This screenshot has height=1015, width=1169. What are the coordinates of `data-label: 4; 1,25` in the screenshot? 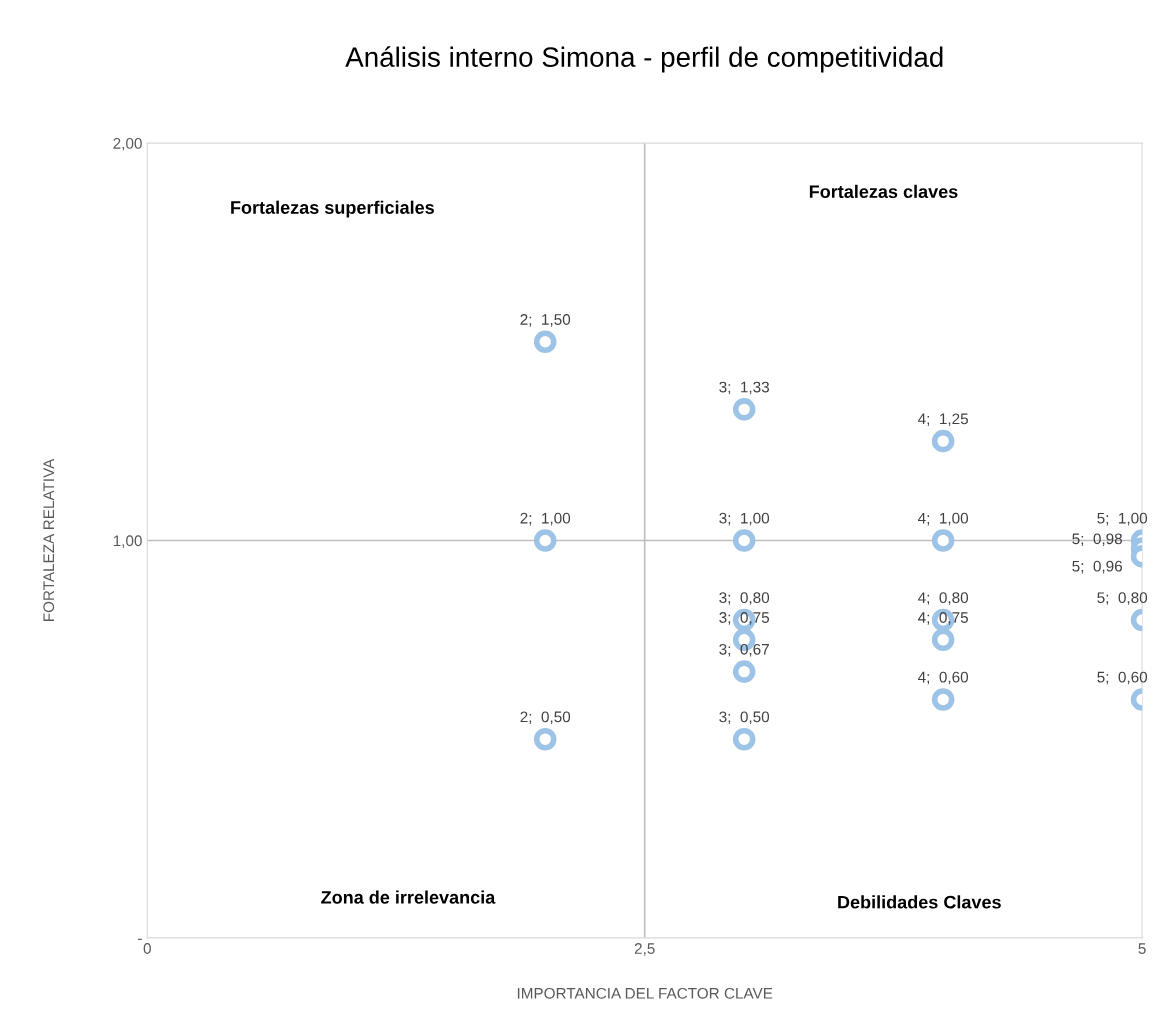 It's located at (943, 420).